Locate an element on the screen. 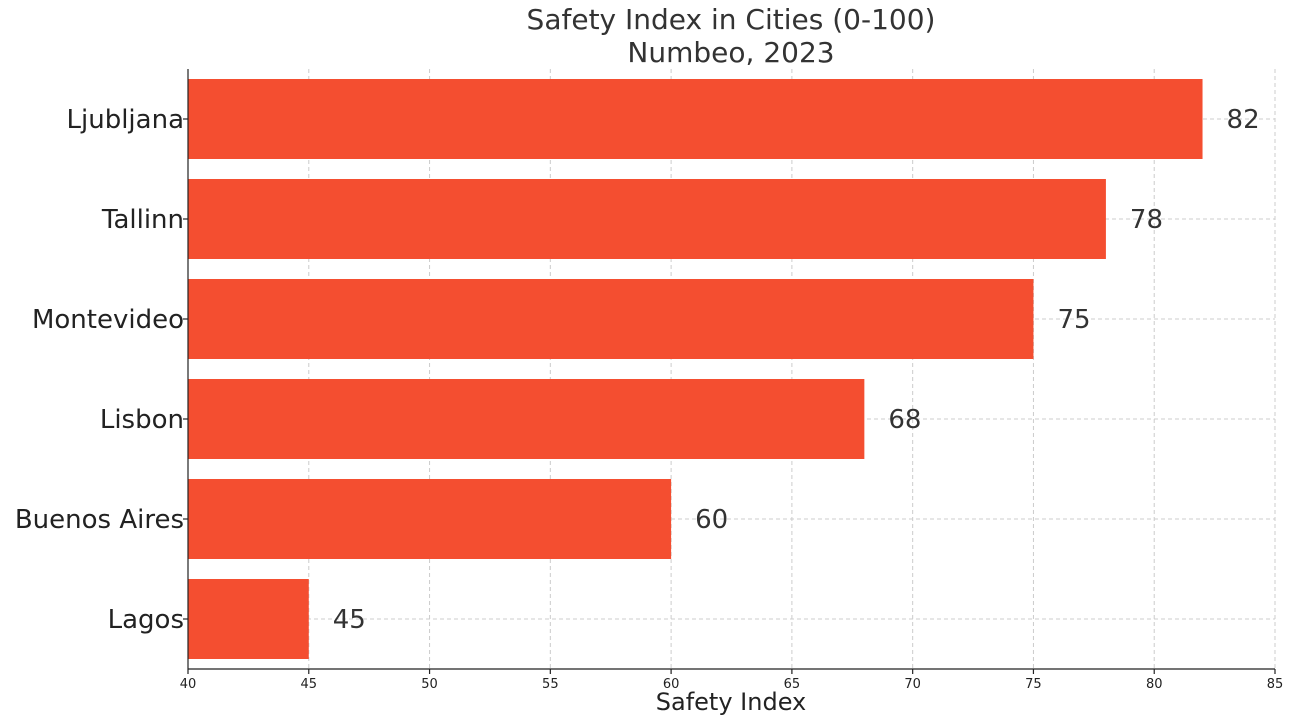  x-tick-label: 80 is located at coordinates (1154, 684).